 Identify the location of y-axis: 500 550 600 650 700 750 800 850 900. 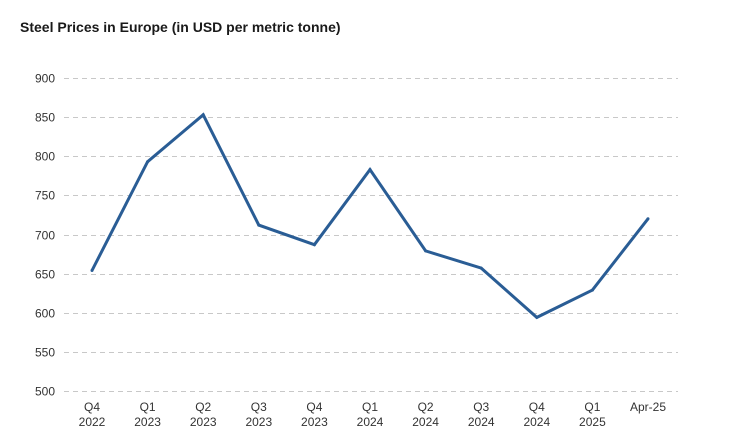
(45, 235).